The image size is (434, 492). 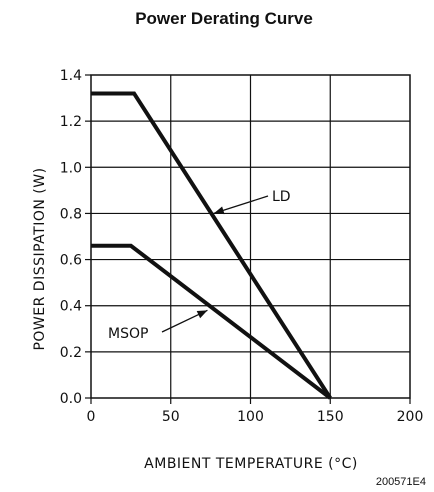 What do you see at coordinates (71, 353) in the screenshot?
I see `y-tick-label: 0.2` at bounding box center [71, 353].